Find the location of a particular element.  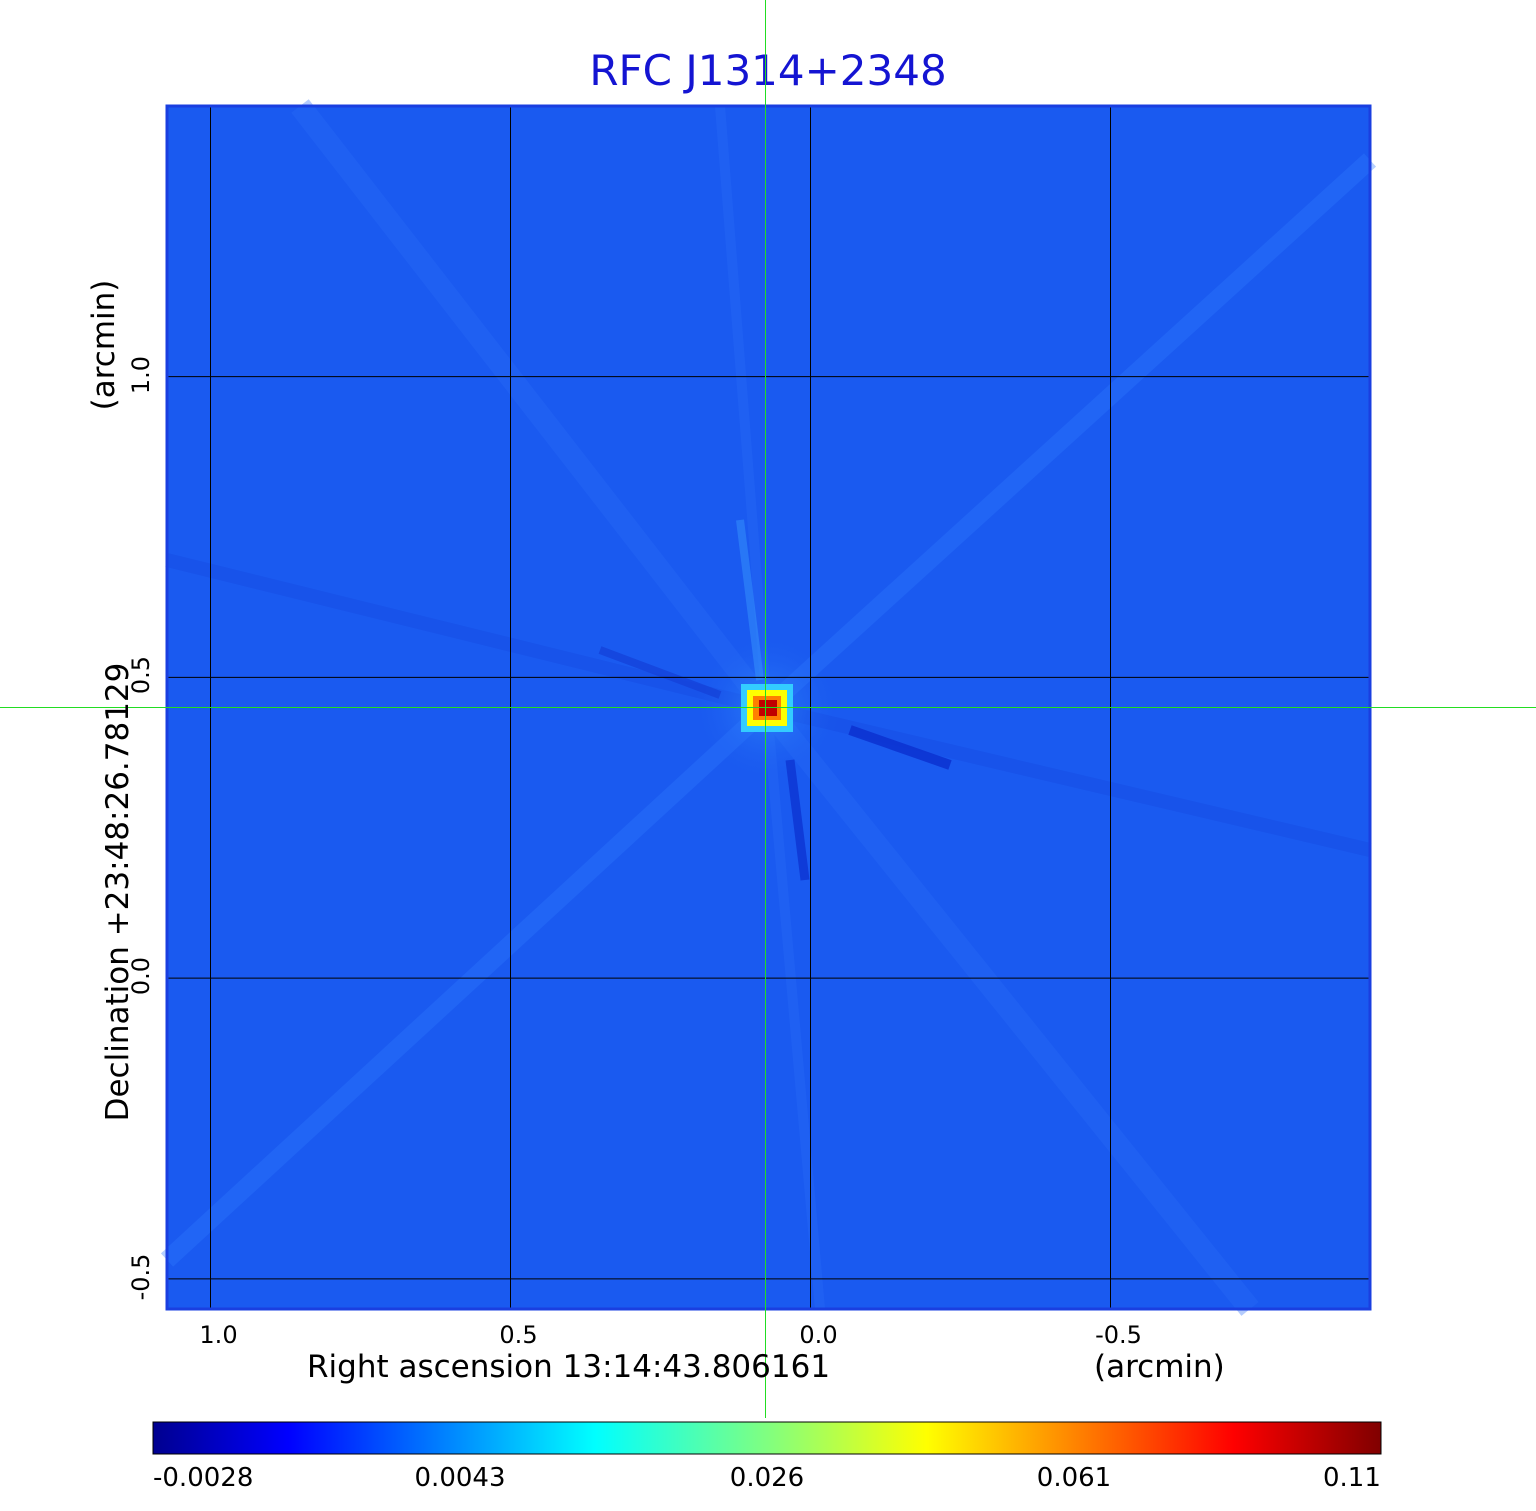

x-axis-unit: (arcmin) is located at coordinates (1159, 1367).